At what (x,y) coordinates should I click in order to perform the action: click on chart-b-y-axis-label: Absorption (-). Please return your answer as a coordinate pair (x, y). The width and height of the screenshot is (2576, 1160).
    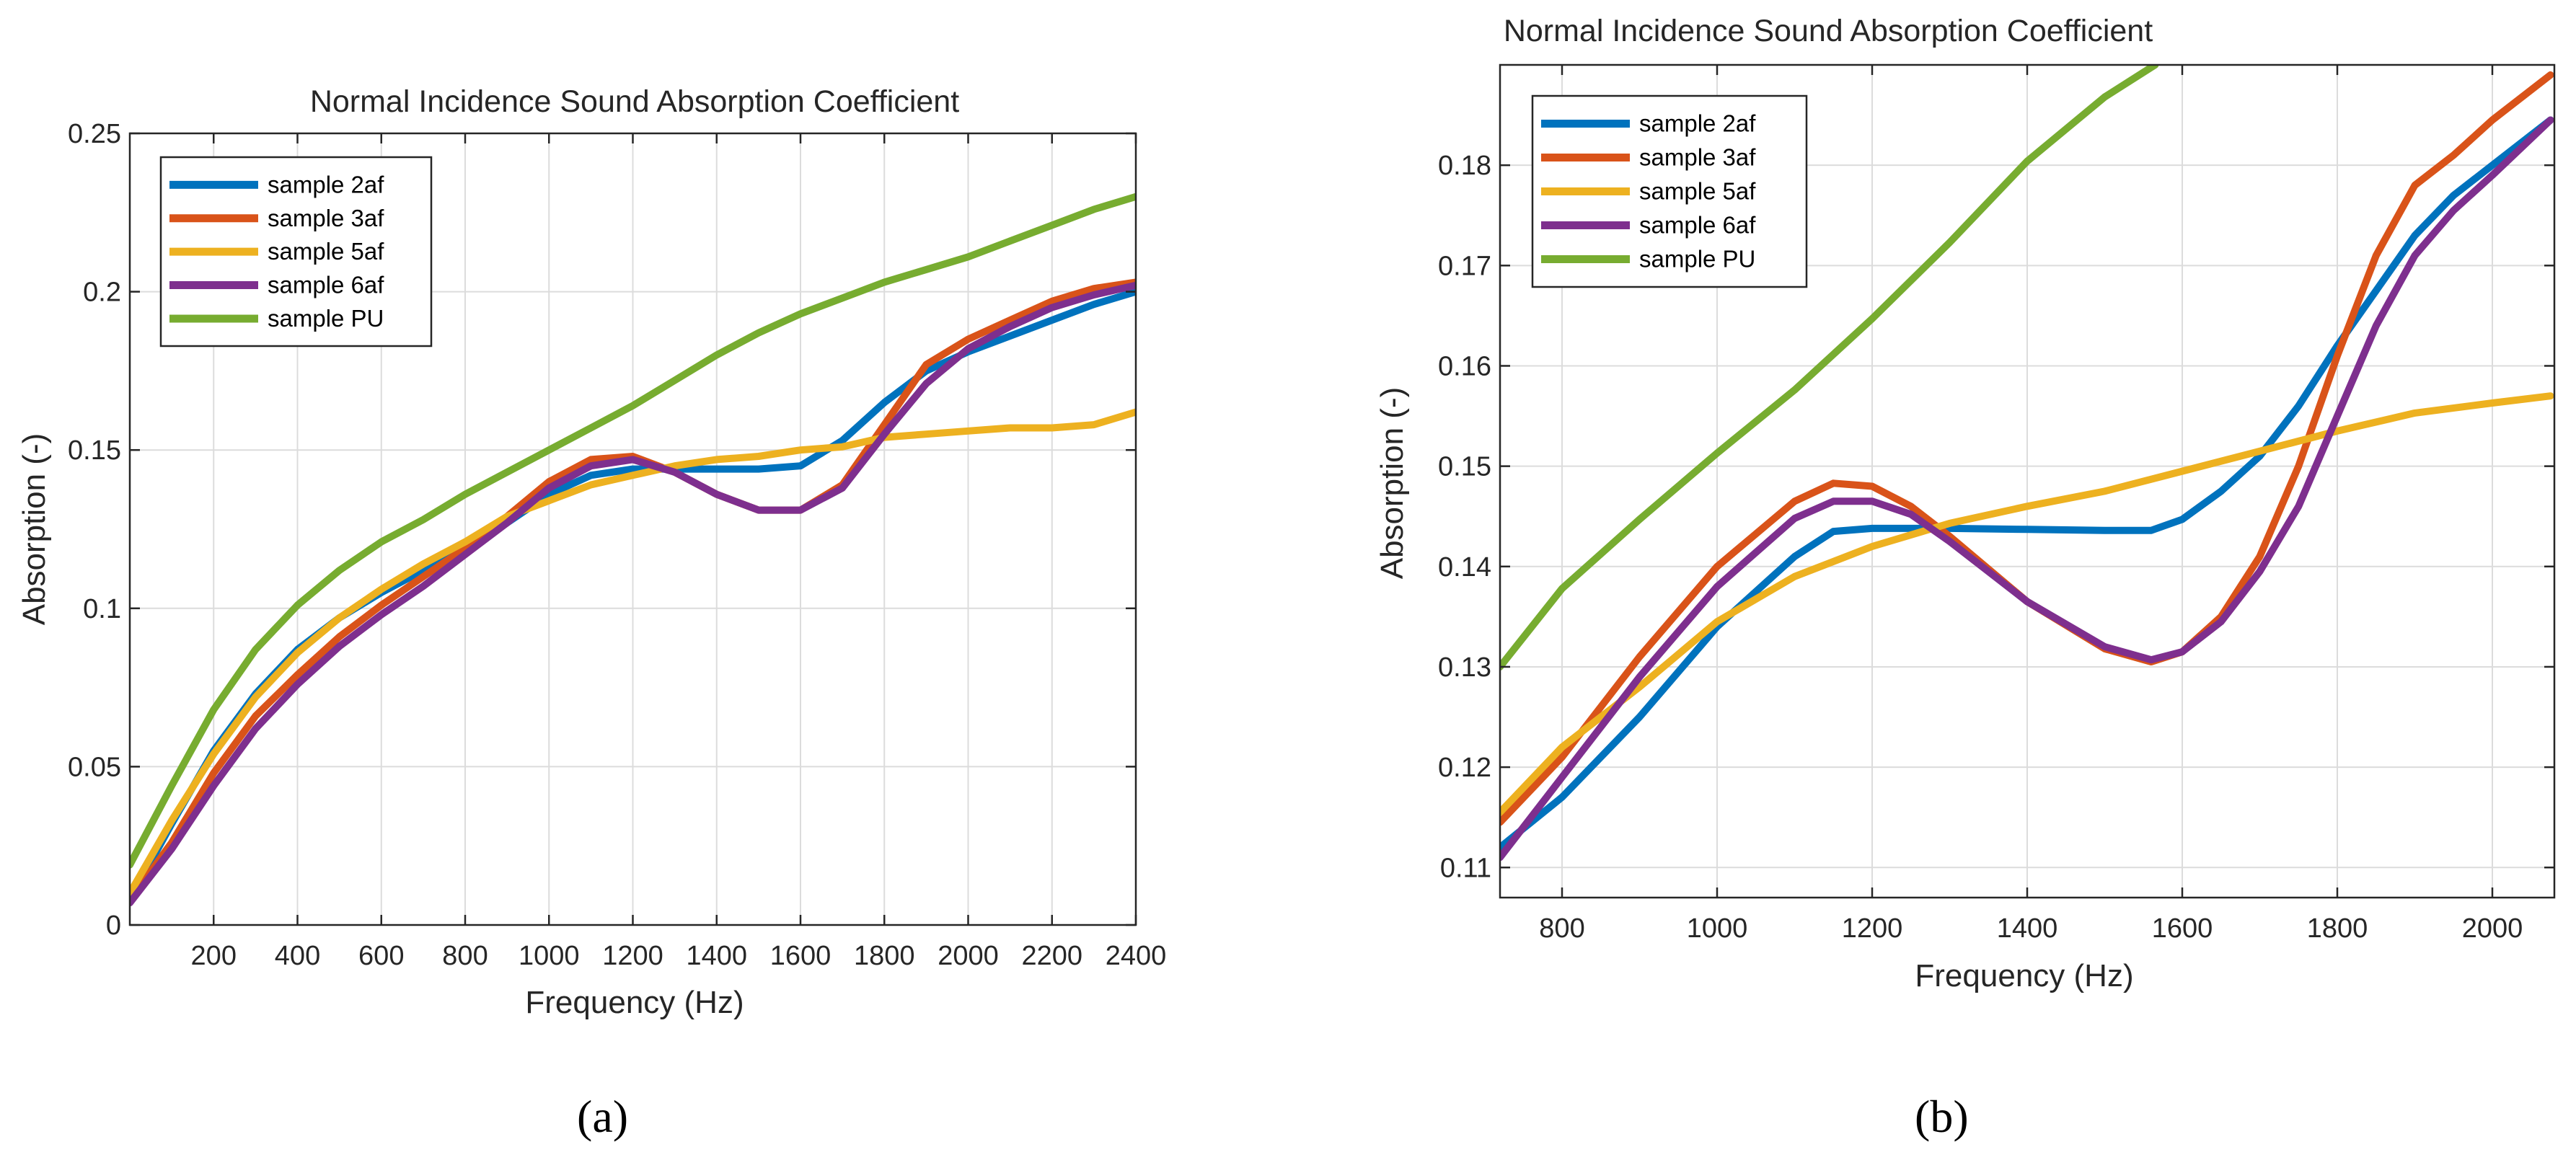
    Looking at the image, I should click on (1392, 484).